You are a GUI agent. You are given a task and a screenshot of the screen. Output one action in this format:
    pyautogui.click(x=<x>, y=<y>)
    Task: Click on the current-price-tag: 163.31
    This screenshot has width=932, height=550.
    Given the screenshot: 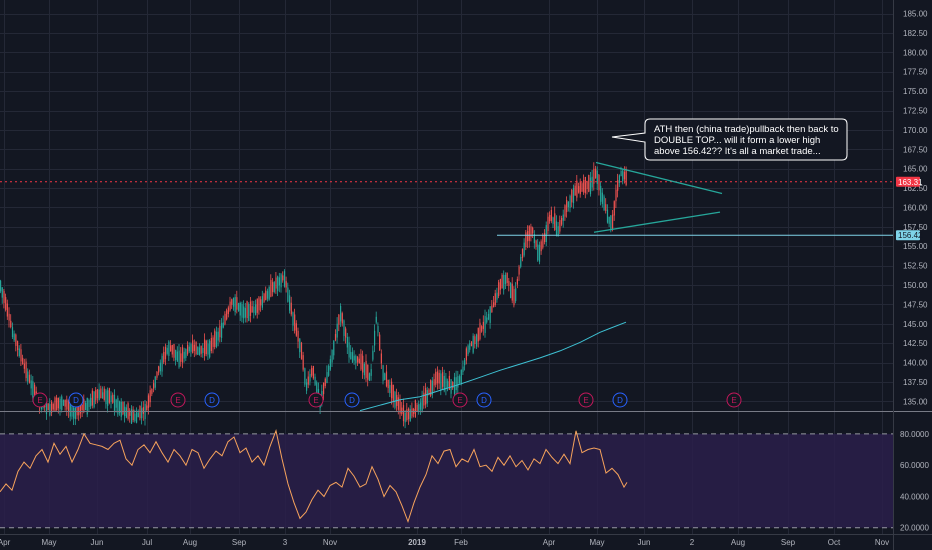 What is the action you would take?
    pyautogui.click(x=909, y=181)
    